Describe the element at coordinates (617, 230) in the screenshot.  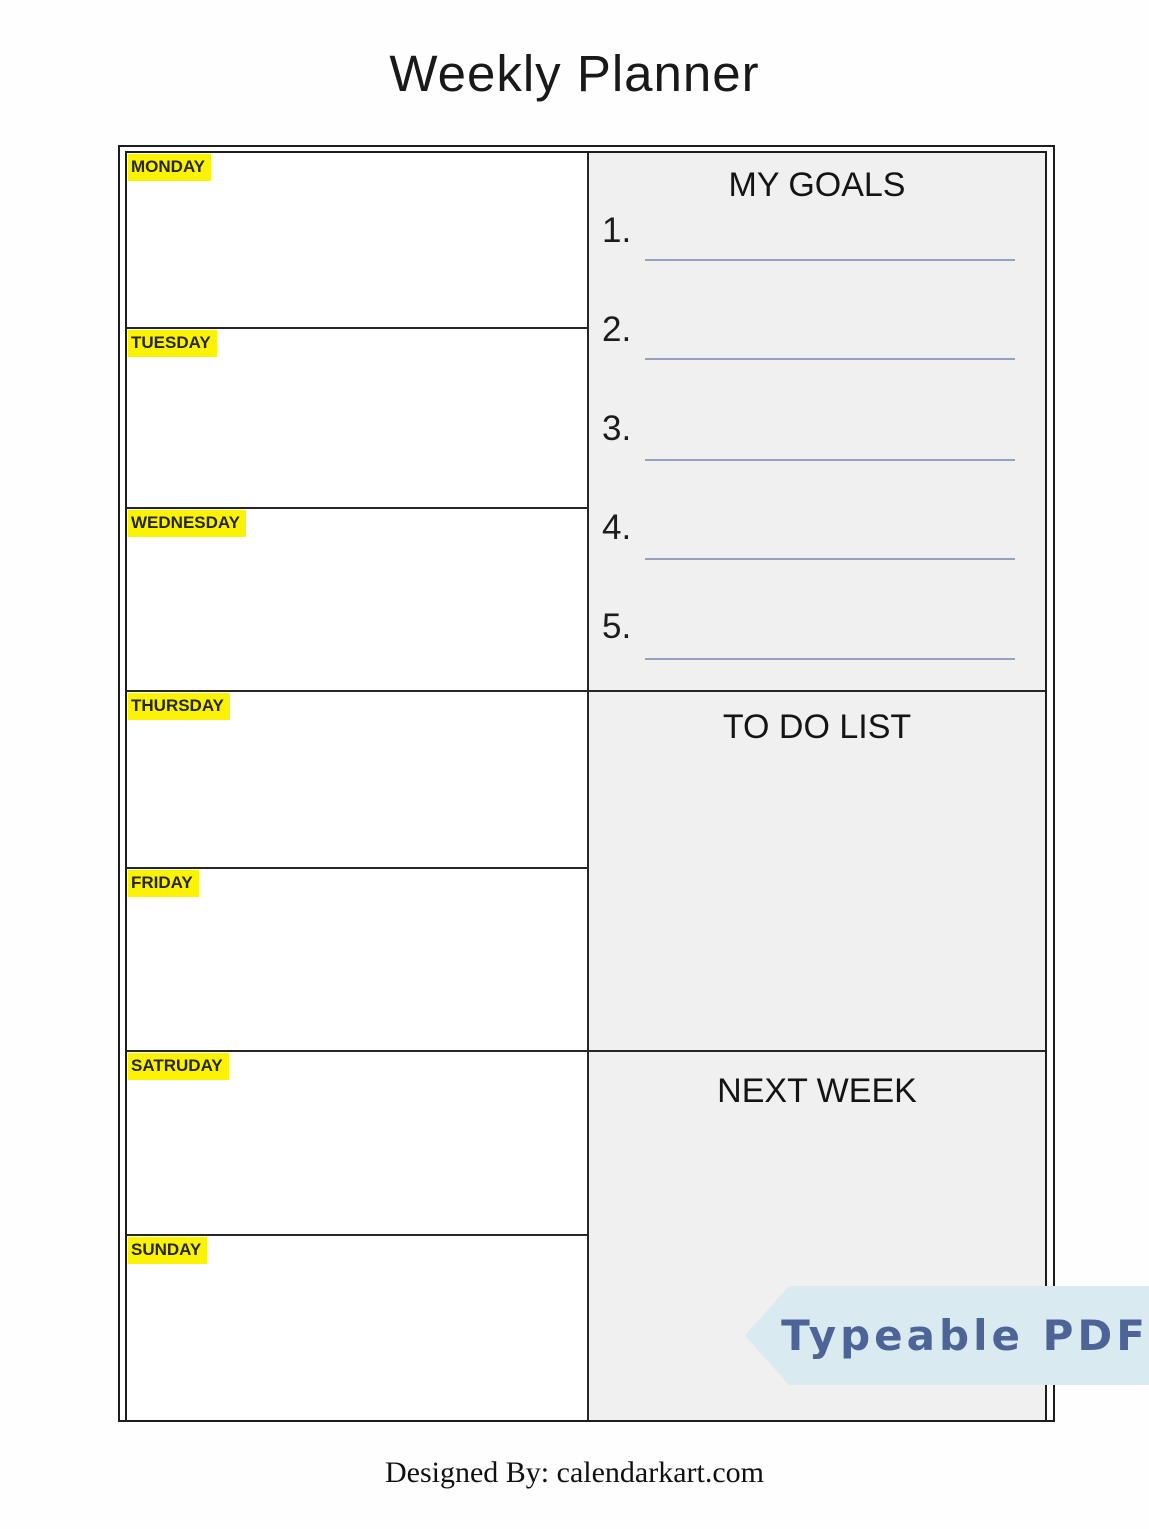
I see `goal-number-1: 1.` at that location.